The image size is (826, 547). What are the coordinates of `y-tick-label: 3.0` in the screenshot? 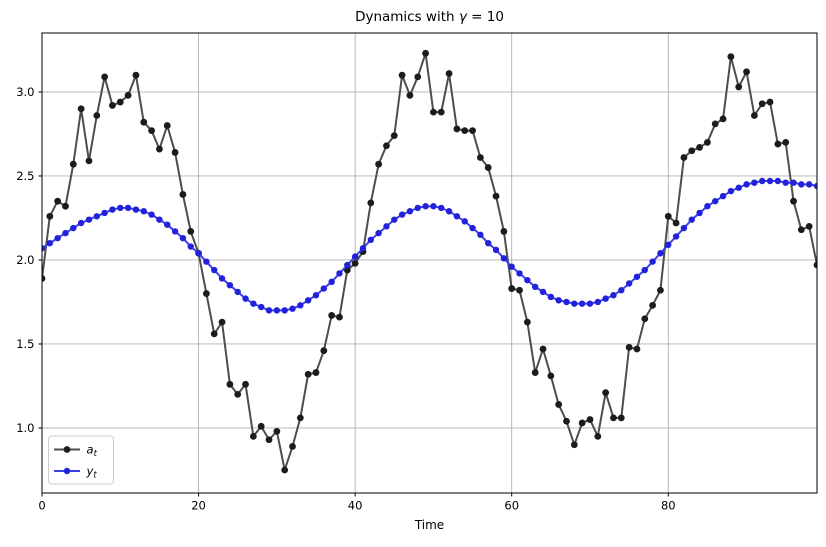 It's located at (25, 92).